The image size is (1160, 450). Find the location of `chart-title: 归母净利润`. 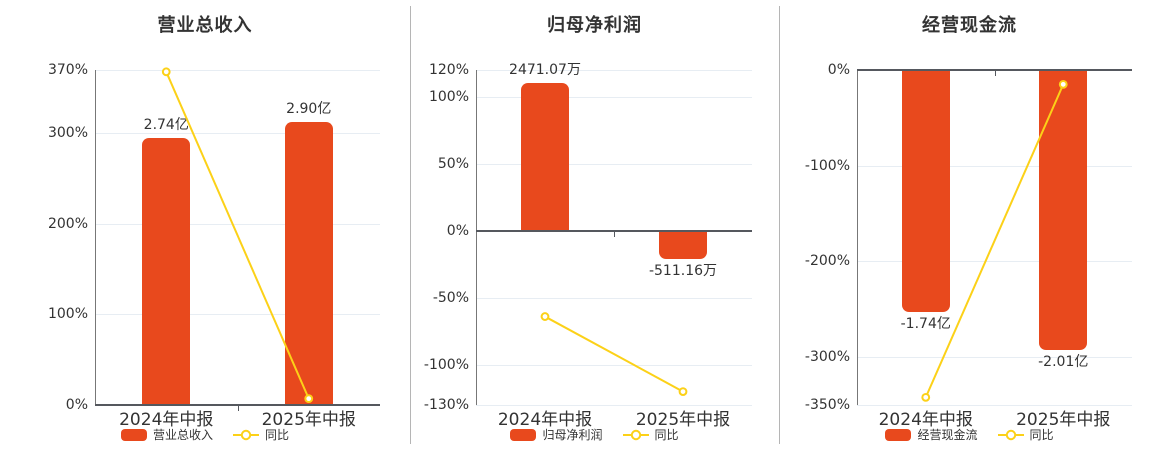

chart-title: 归母净利润 is located at coordinates (594, 25).